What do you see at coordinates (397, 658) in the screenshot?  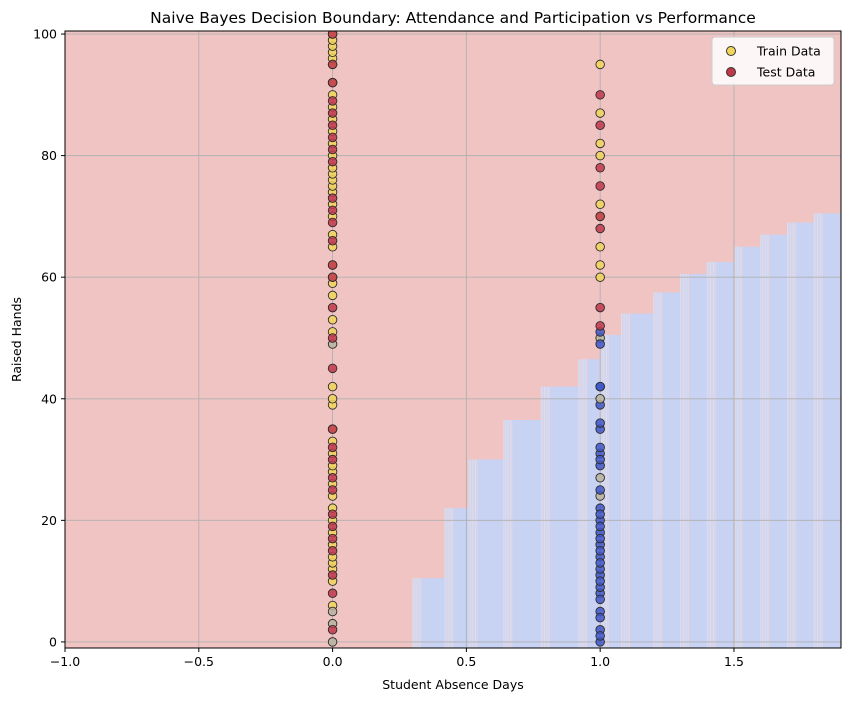 I see `x-axis-ticks: −1.0 −0.5 0.0 0.5 1.0 1.5` at bounding box center [397, 658].